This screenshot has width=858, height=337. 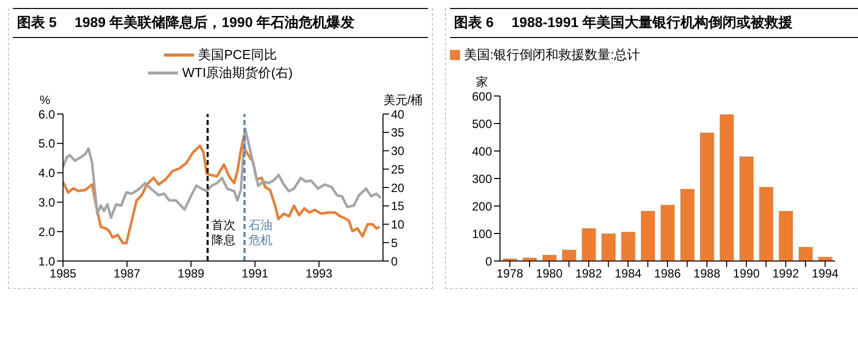 What do you see at coordinates (260, 232) in the screenshot?
I see `ref-line-label: 石油危机` at bounding box center [260, 232].